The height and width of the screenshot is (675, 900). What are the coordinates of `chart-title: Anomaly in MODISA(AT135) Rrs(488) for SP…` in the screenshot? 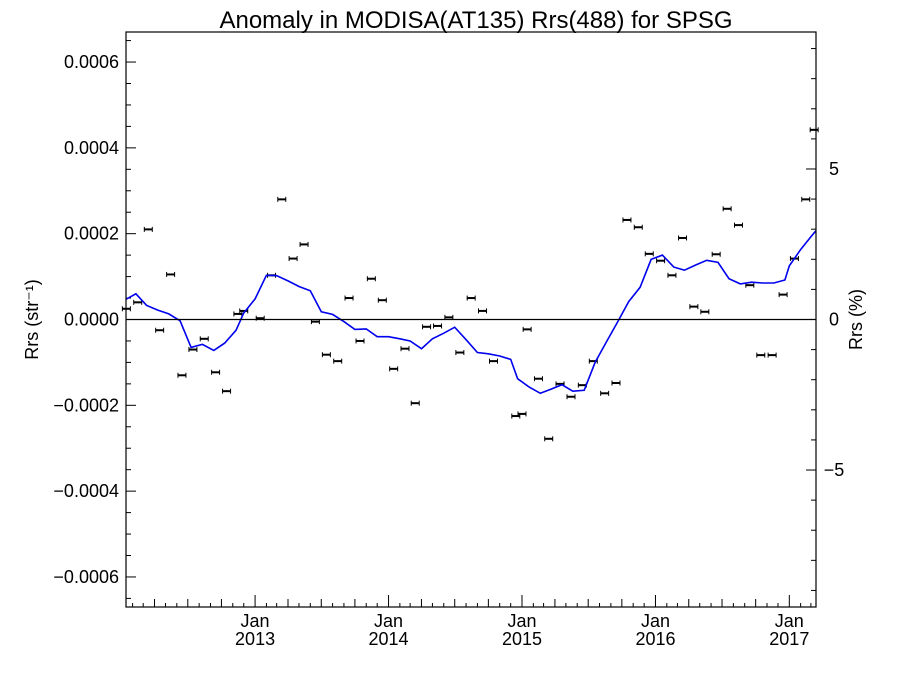 It's located at (475, 20).